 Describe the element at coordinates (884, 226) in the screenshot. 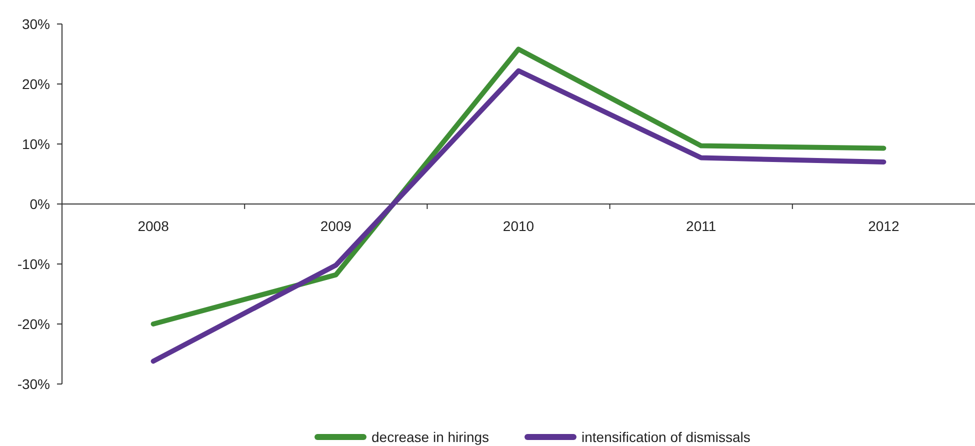

I see `x-tick-label: 2012` at that location.